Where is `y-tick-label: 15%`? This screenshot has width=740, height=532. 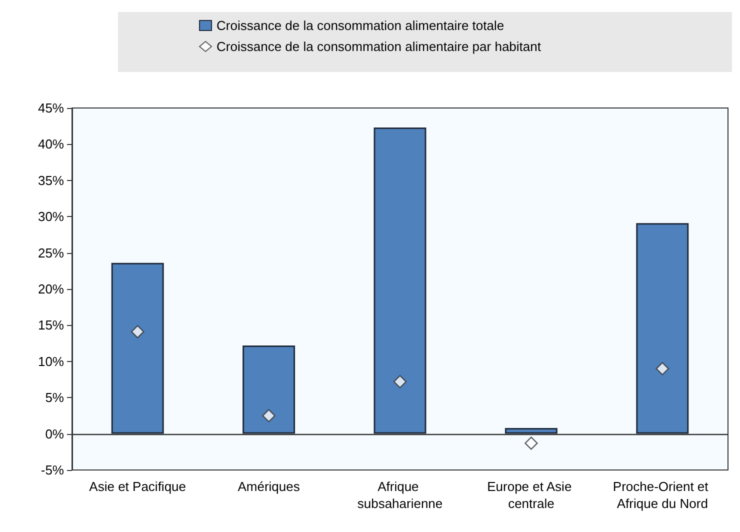 y-tick-label: 15% is located at coordinates (51, 325).